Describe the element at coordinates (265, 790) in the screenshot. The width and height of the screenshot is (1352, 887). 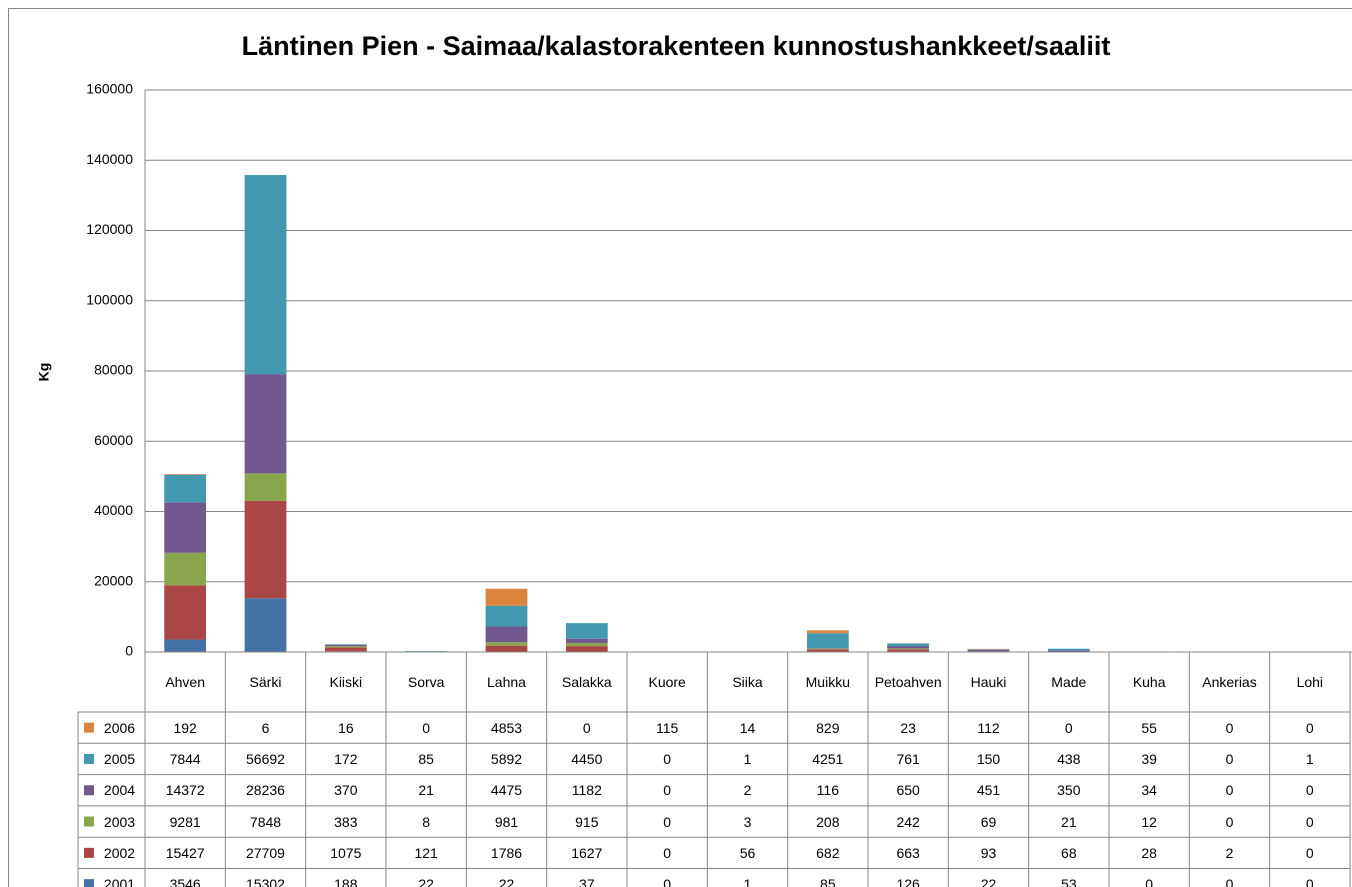
I see `table-value: 28236` at that location.